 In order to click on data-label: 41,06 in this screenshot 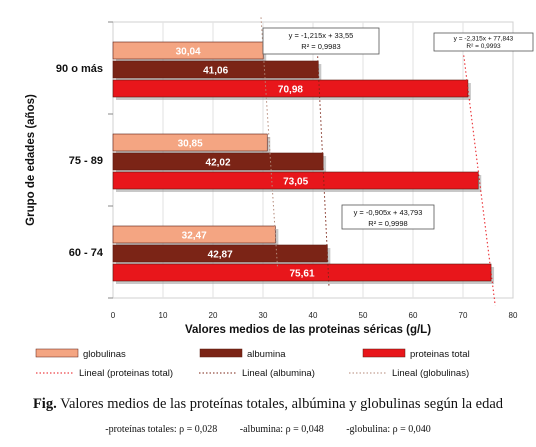, I will do `click(215, 71)`.